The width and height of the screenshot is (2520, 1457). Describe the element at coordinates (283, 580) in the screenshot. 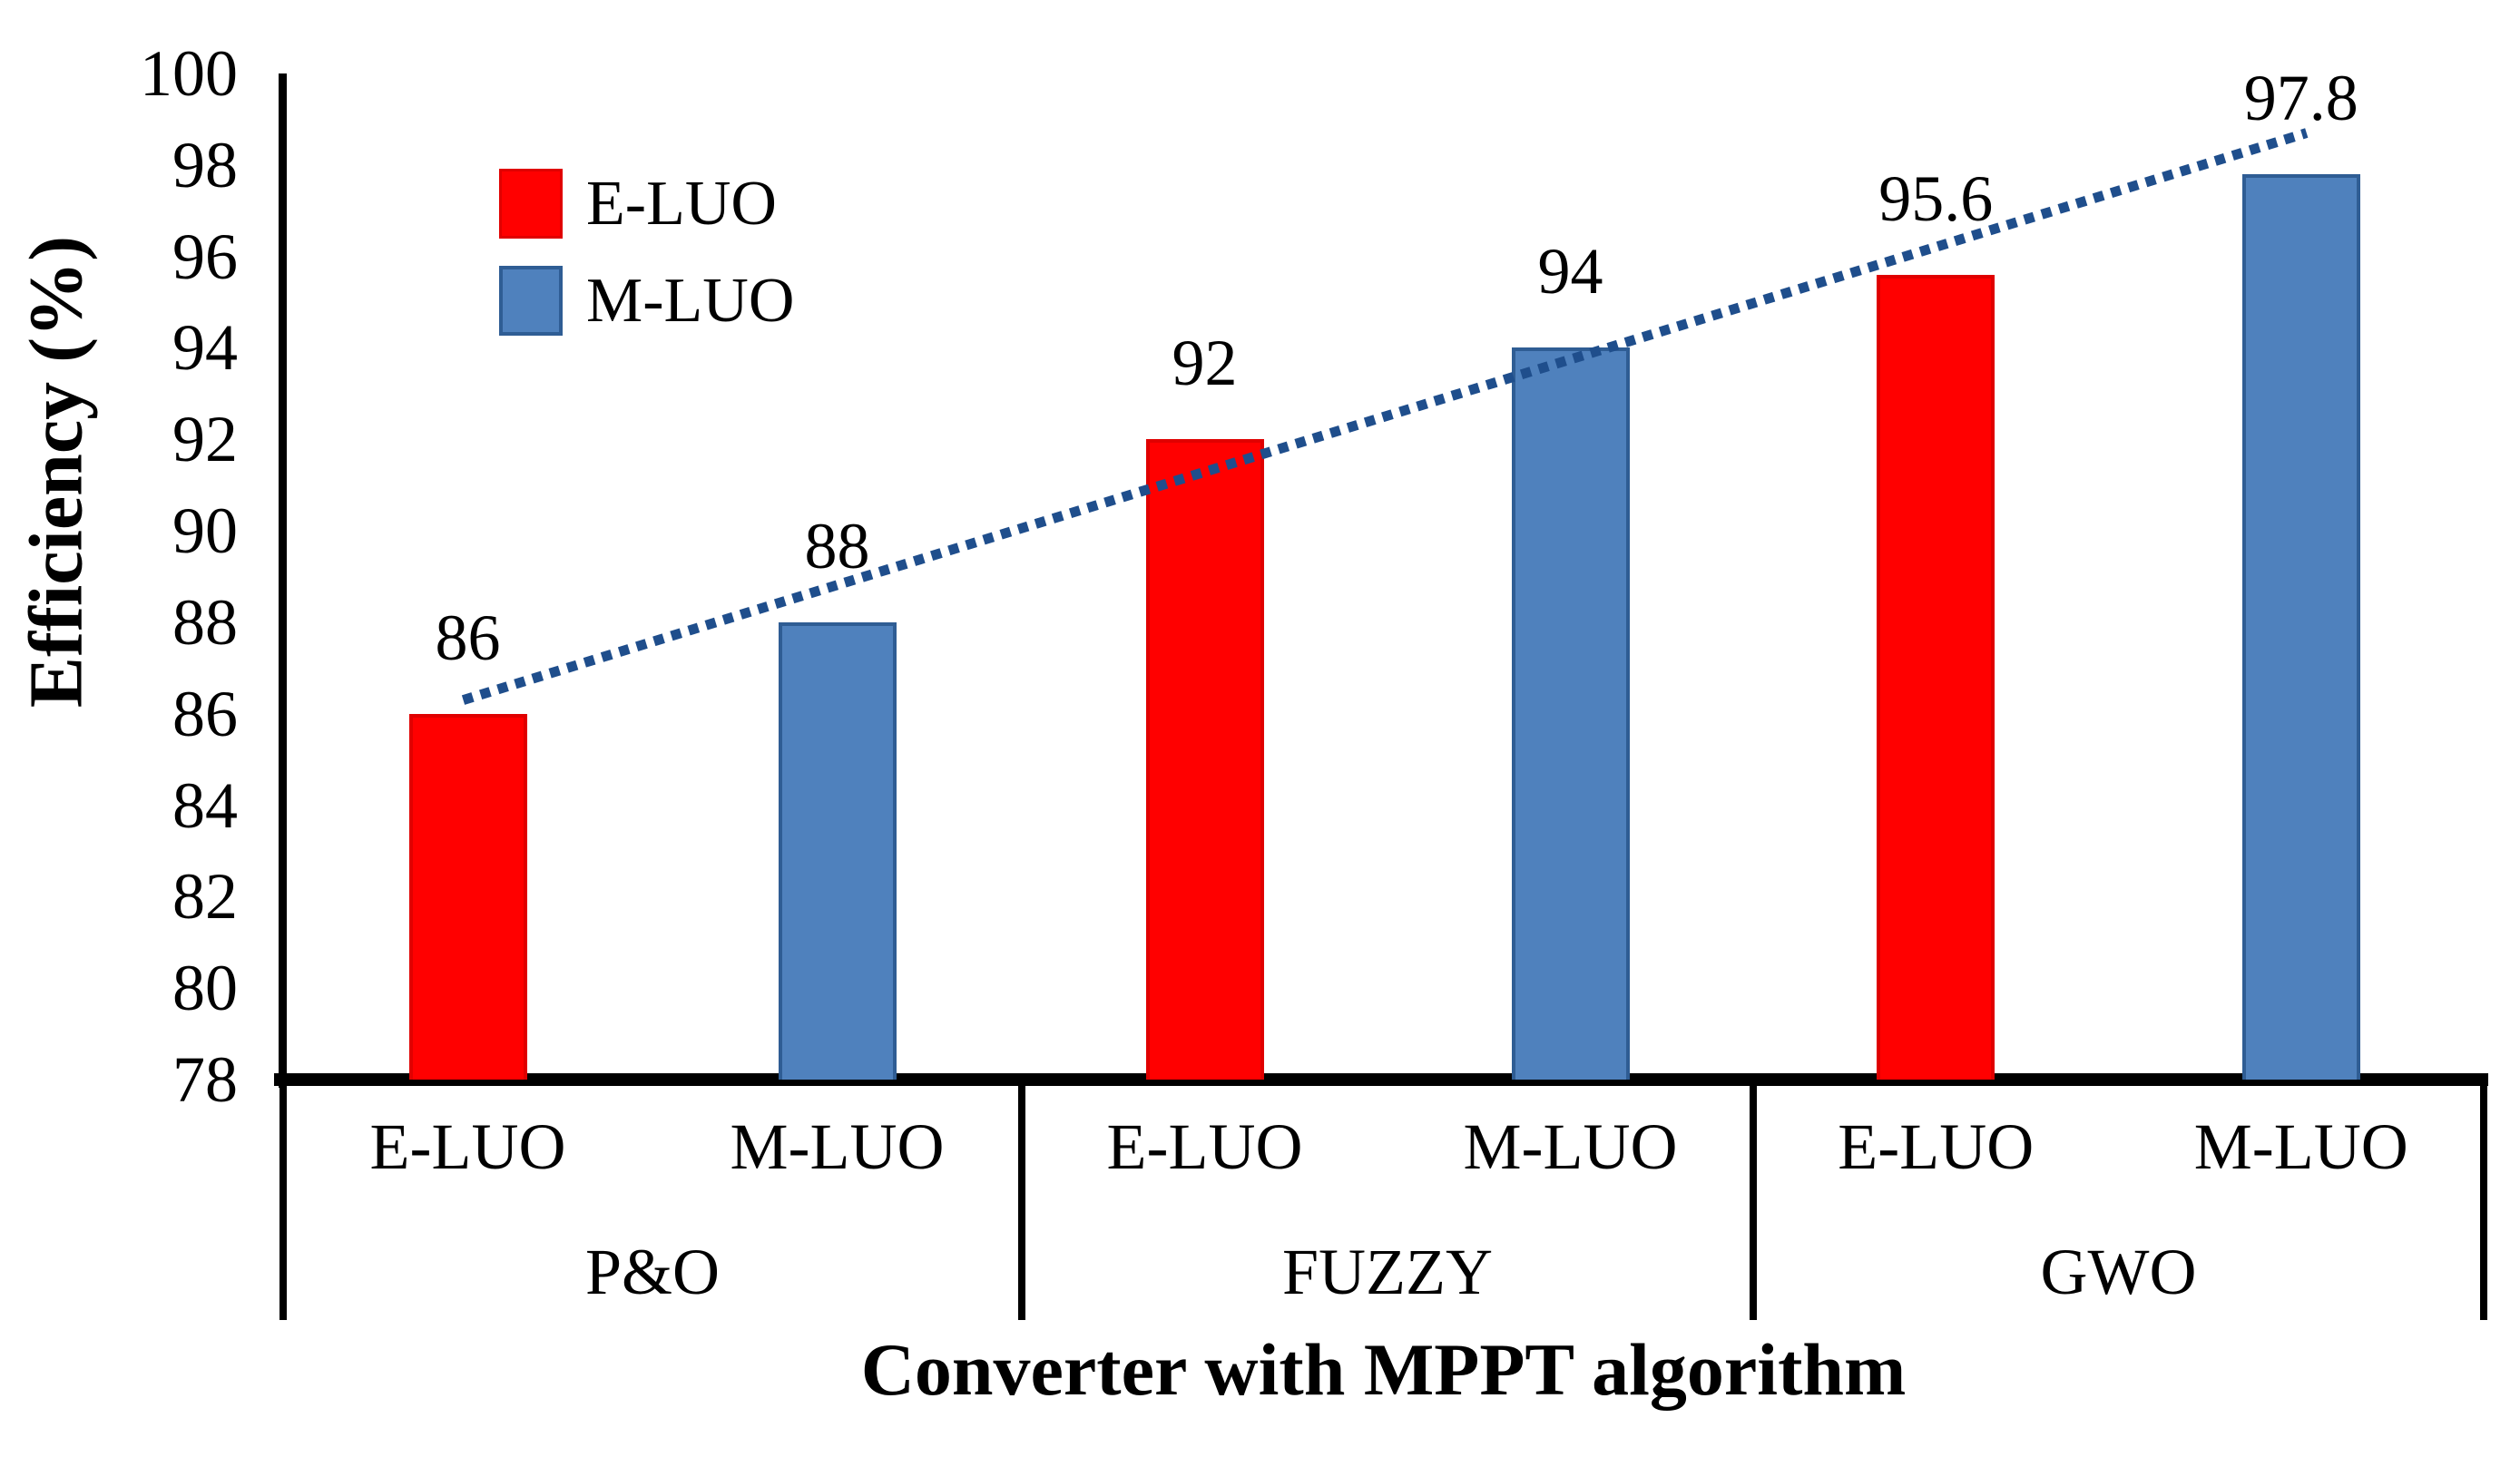

I see `y-axis-line` at that location.